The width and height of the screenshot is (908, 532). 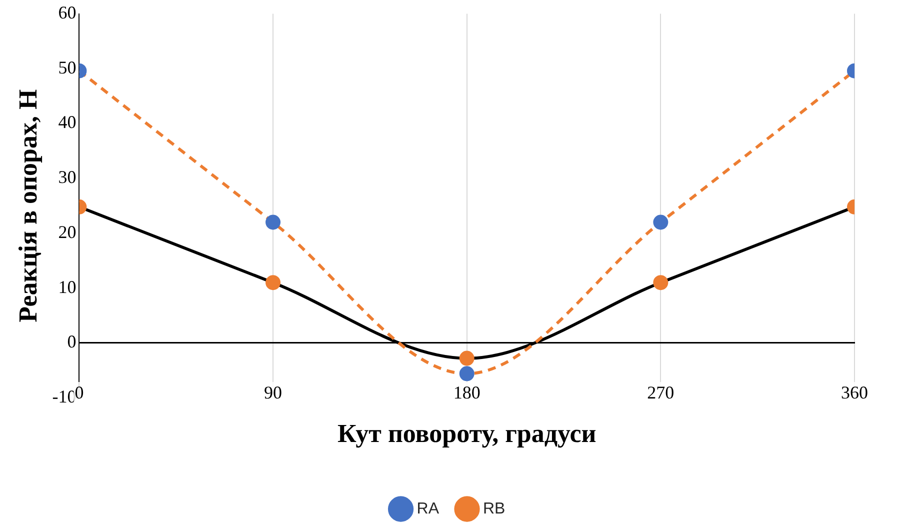 I want to click on x-axis-title: Кут повороту, градуси, so click(x=466, y=433).